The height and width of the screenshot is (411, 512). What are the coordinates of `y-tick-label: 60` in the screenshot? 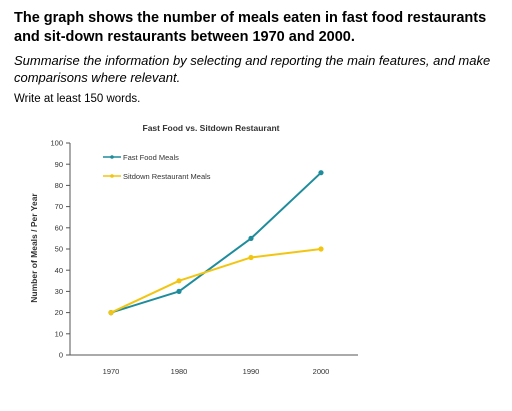 It's located at (59, 227).